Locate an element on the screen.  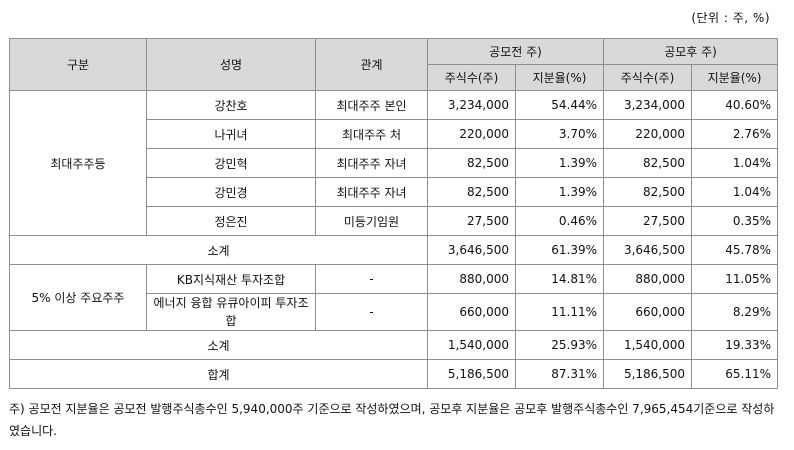
cell-name: 강민경 is located at coordinates (231, 192).